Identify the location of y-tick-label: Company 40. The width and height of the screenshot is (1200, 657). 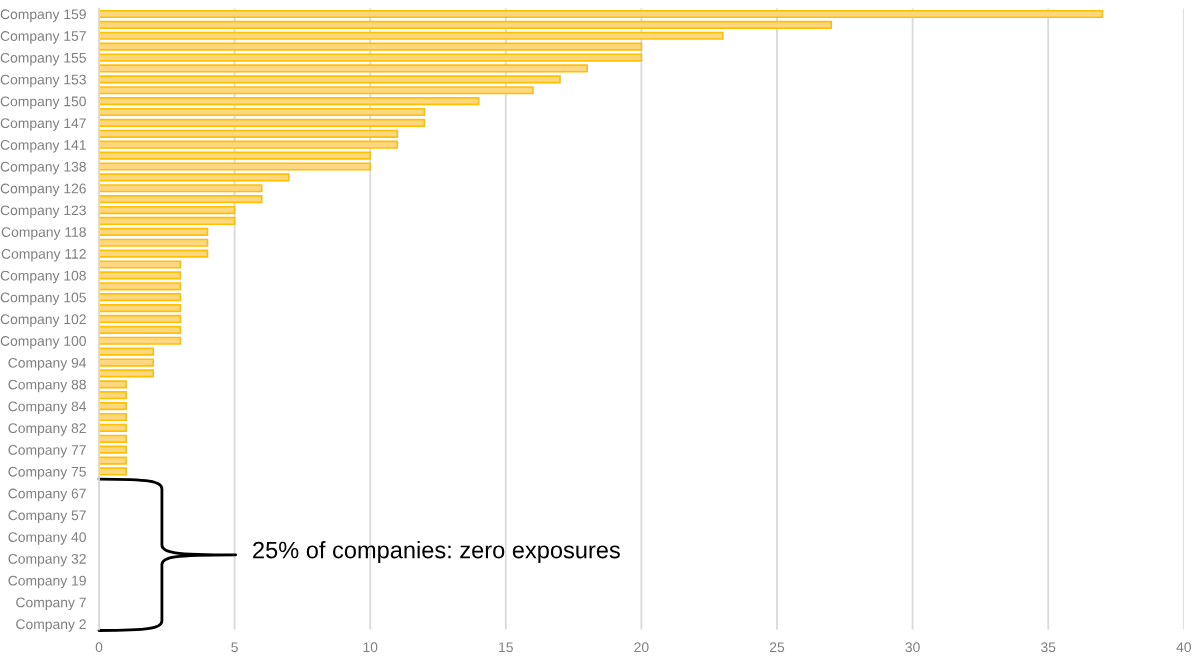
(47, 538).